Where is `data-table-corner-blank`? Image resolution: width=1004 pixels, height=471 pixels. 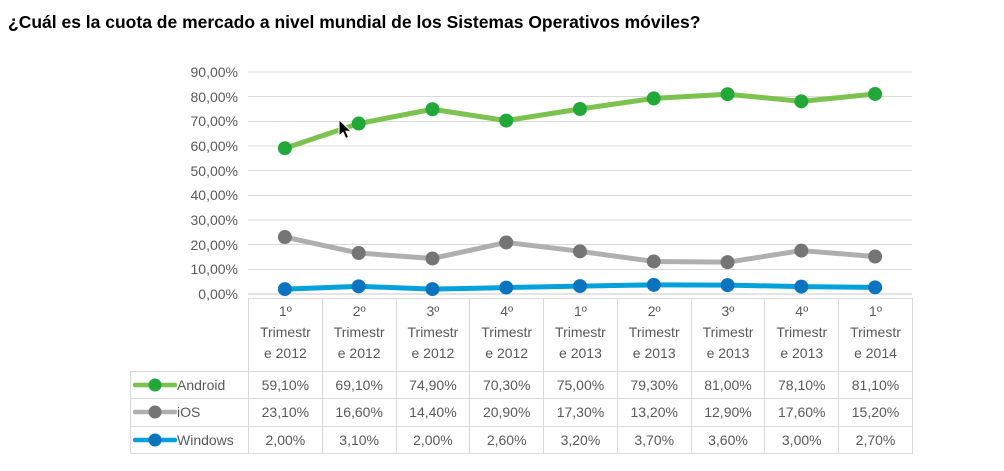 data-table-corner-blank is located at coordinates (190, 335).